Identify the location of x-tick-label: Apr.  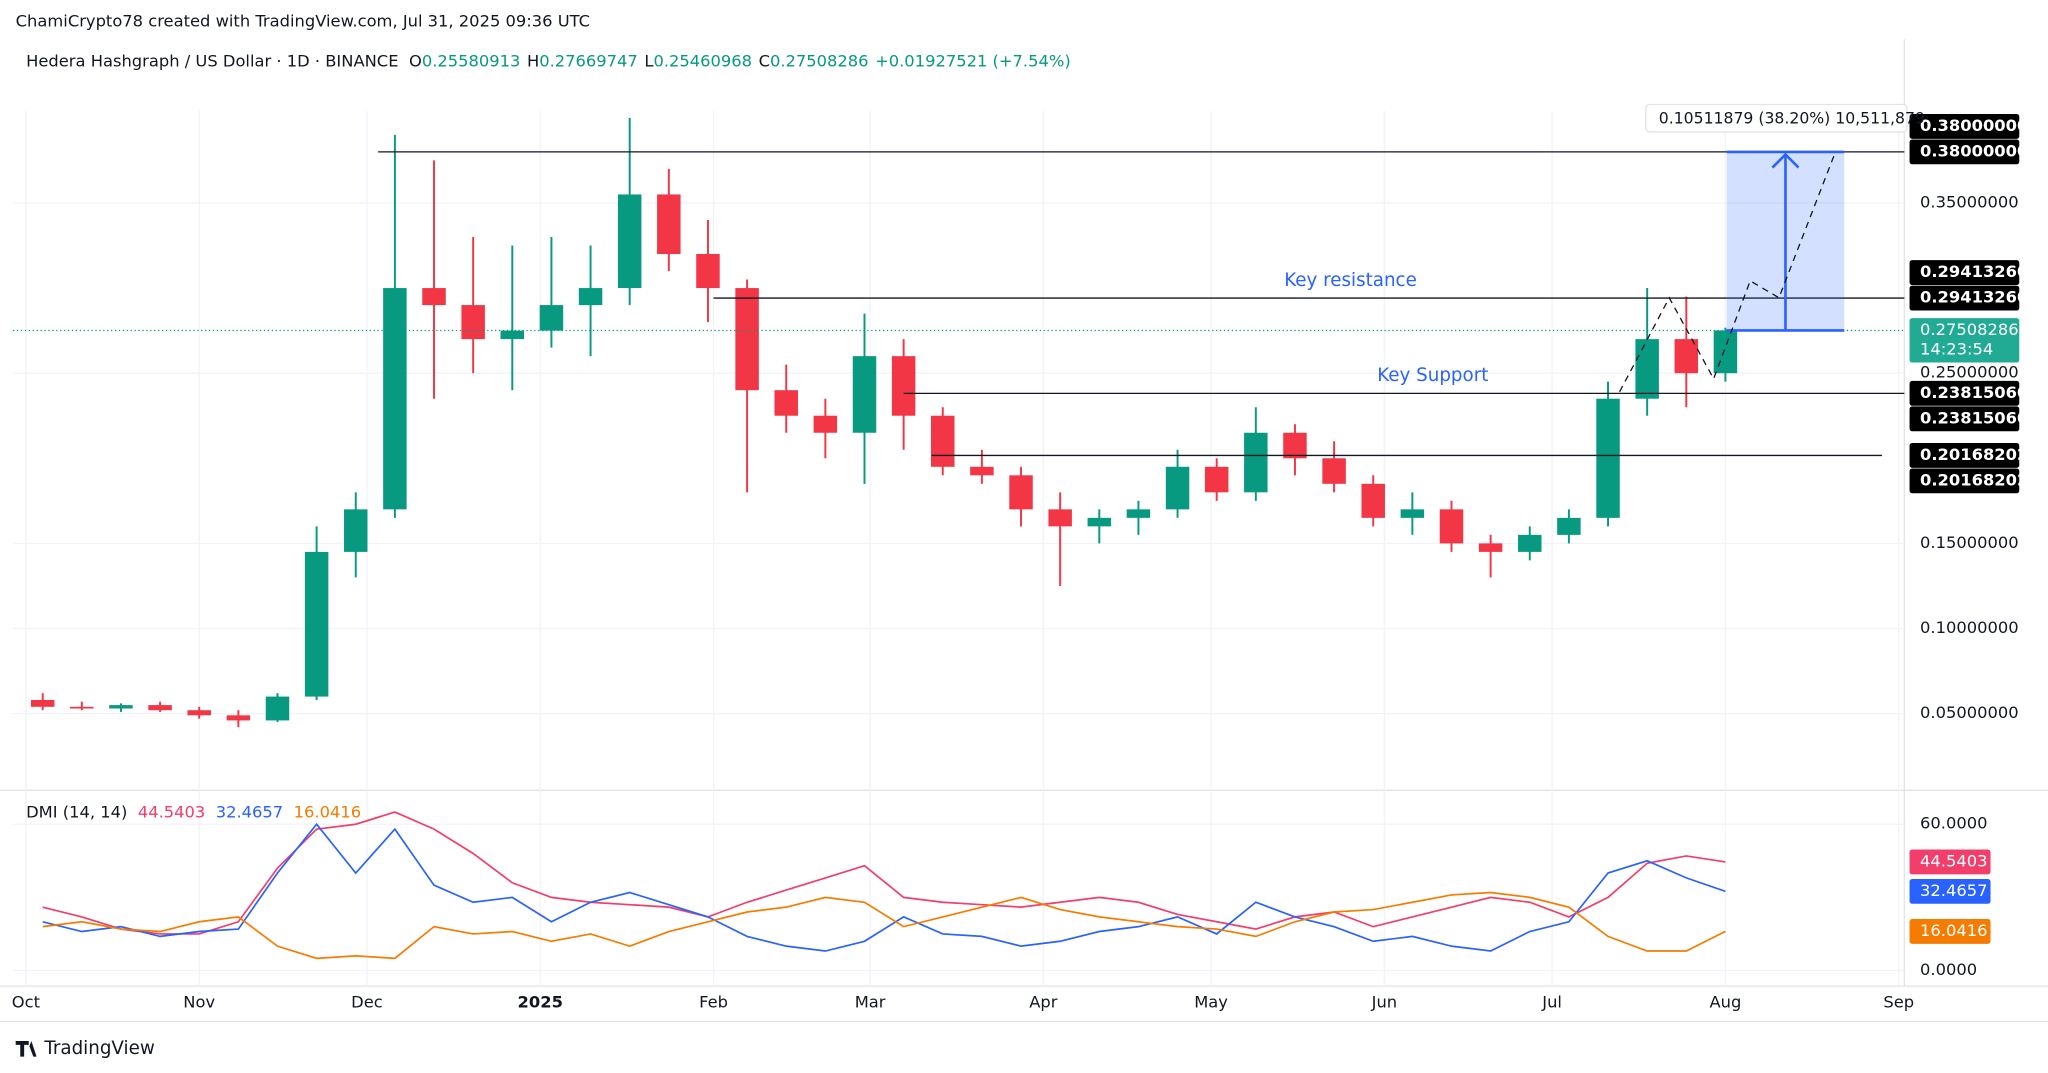
(1043, 1002).